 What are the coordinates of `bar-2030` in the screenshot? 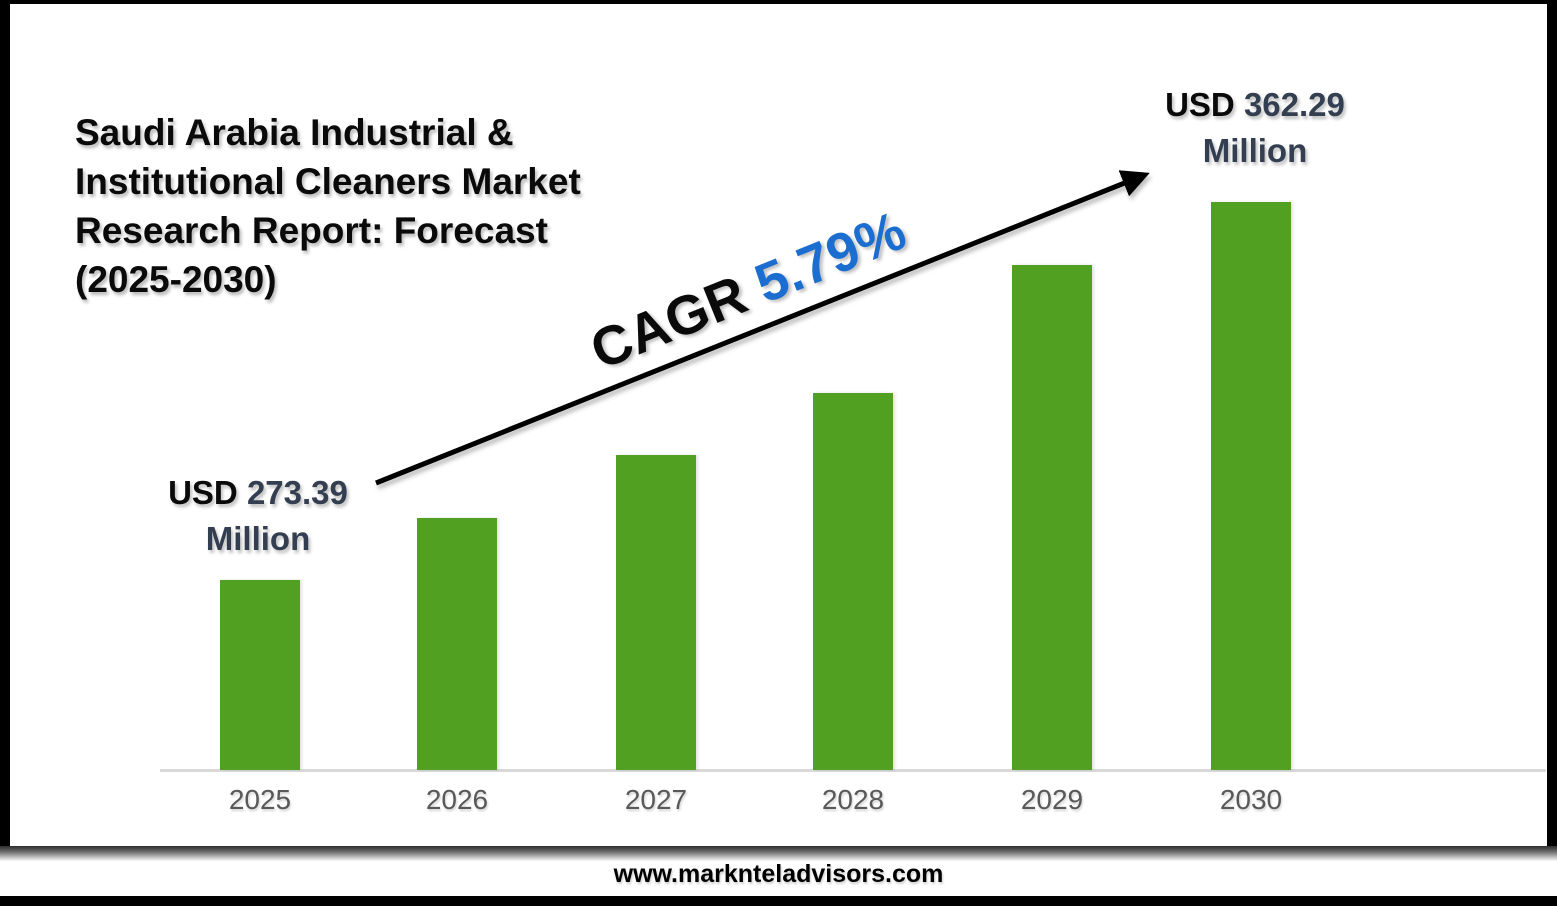 It's located at (1251, 486).